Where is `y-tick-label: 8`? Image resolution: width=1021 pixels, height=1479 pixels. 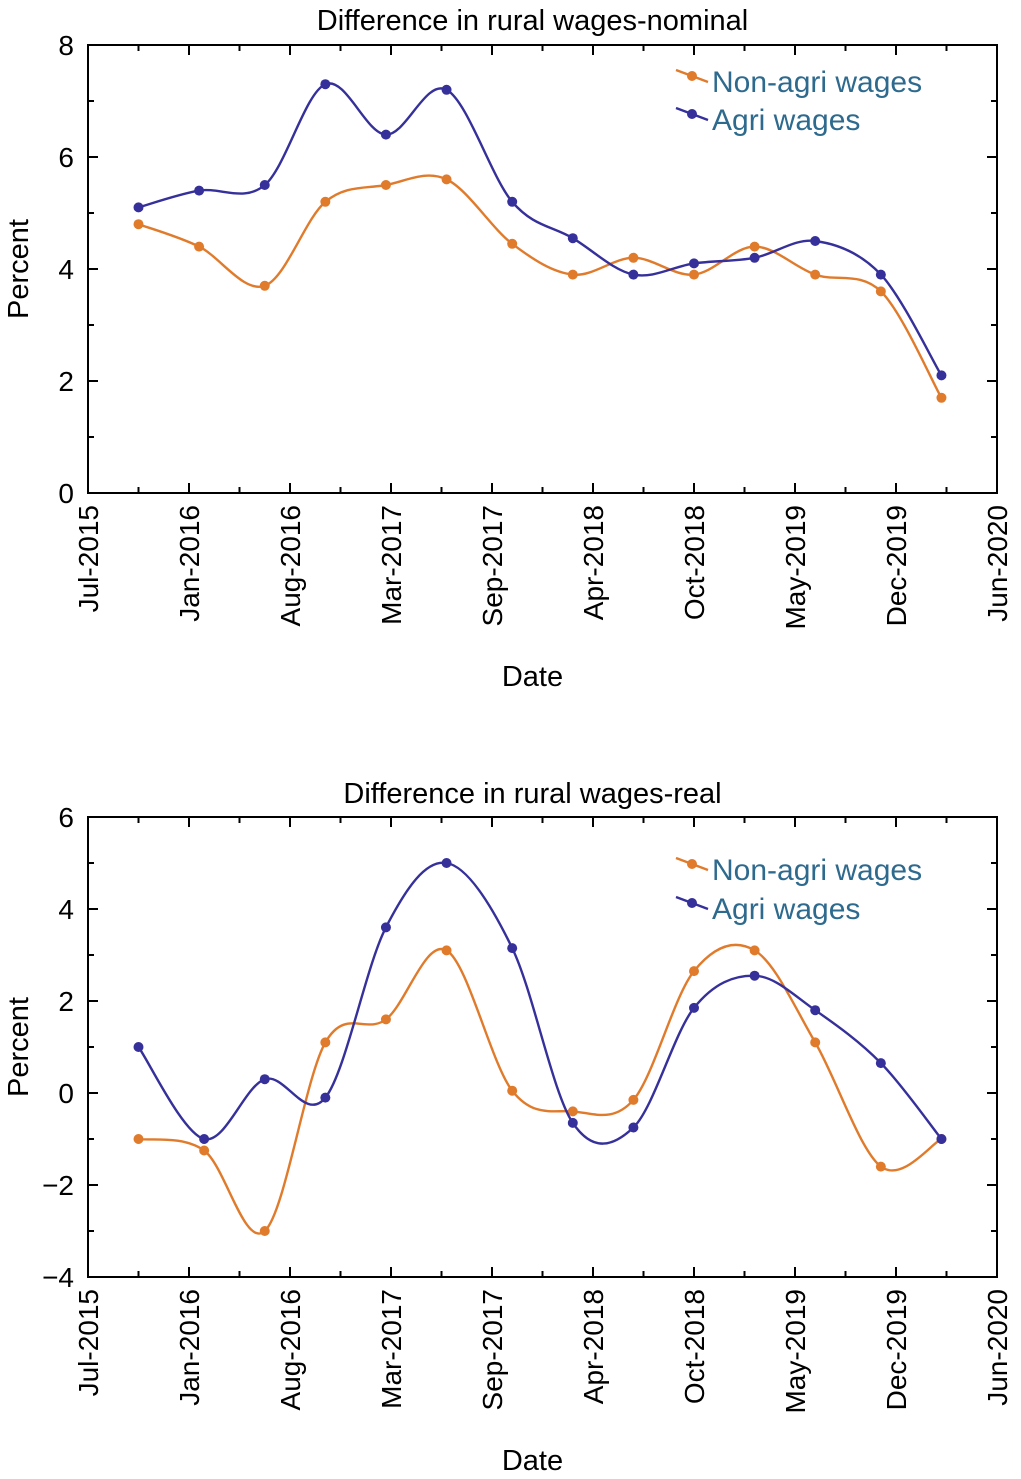
y-tick-label: 8 is located at coordinates (66, 45).